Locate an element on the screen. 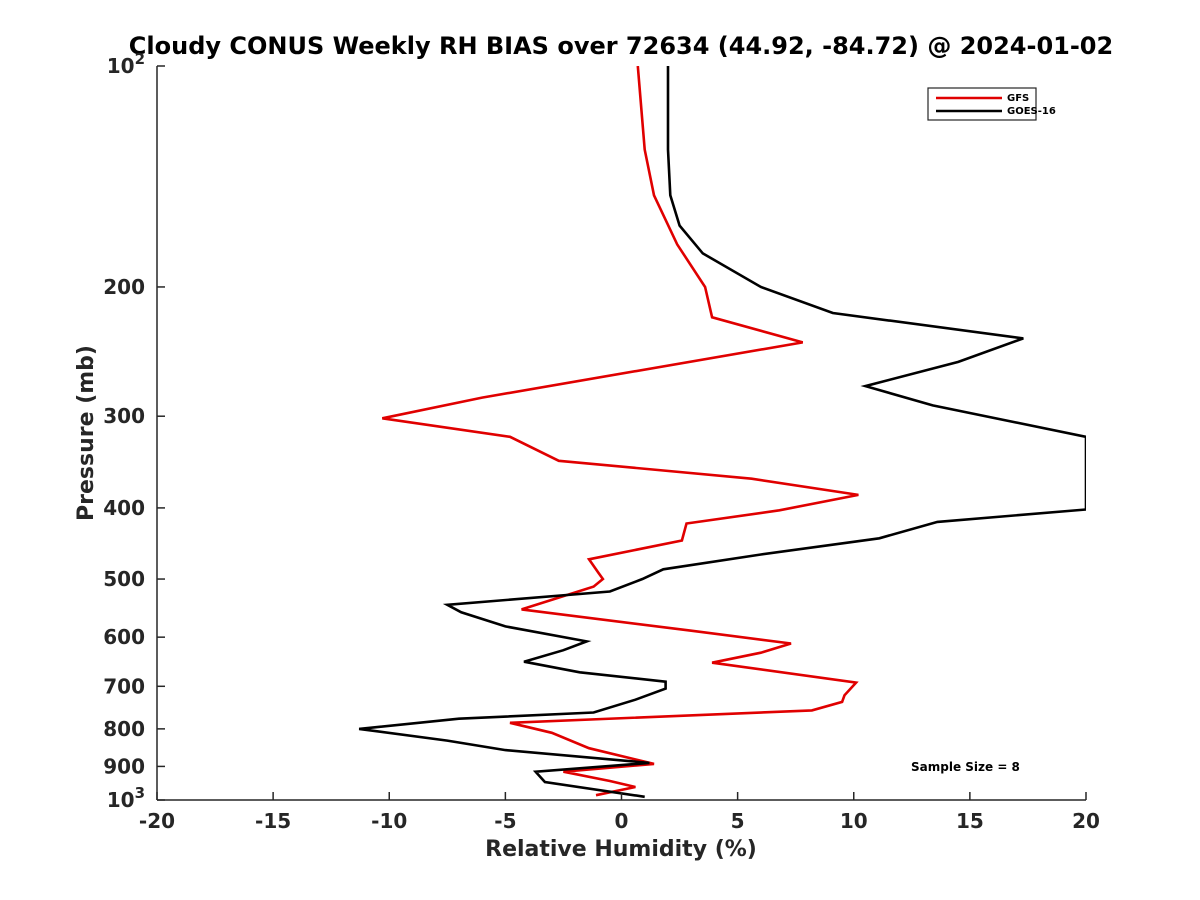 The height and width of the screenshot is (900, 1200). y-tick-label: 500 is located at coordinates (124, 579).